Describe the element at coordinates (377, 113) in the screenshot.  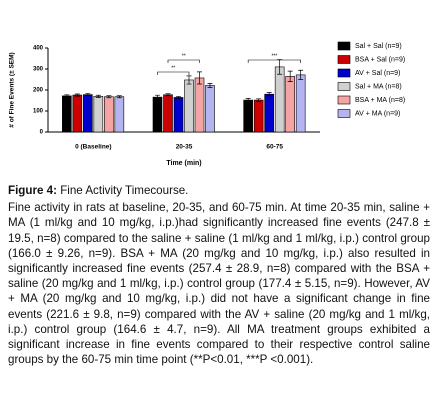
I see `legend-label: AV + MA (n=9)` at that location.